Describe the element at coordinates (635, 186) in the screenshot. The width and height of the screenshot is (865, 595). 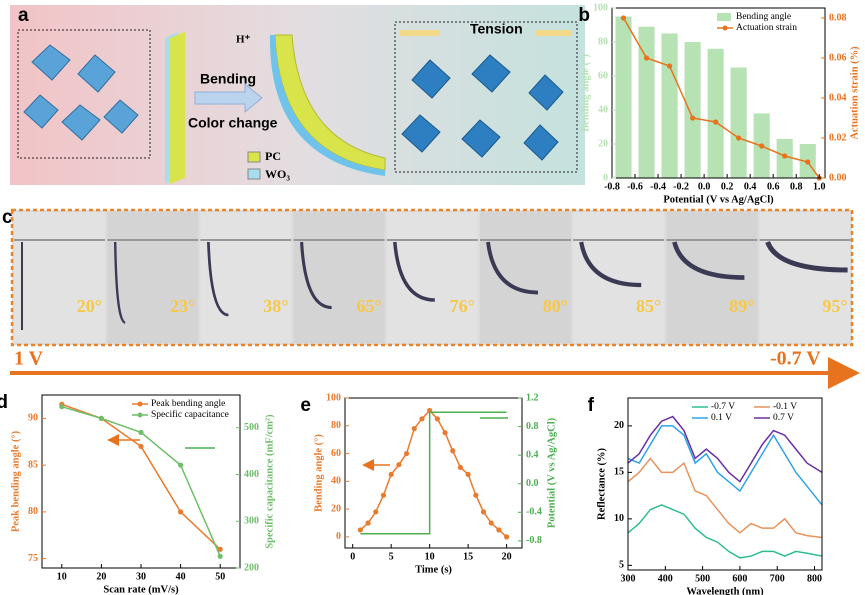
I see `x-tick-label: -0.6` at that location.